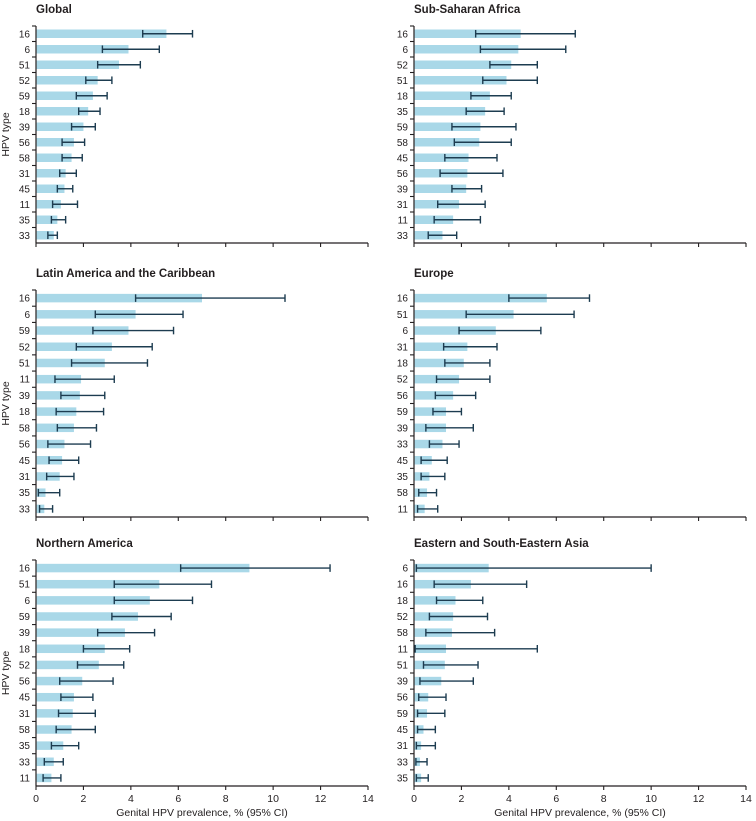 The image size is (756, 821). Describe the element at coordinates (403, 412) in the screenshot. I see `y-tick-label: 59` at that location.